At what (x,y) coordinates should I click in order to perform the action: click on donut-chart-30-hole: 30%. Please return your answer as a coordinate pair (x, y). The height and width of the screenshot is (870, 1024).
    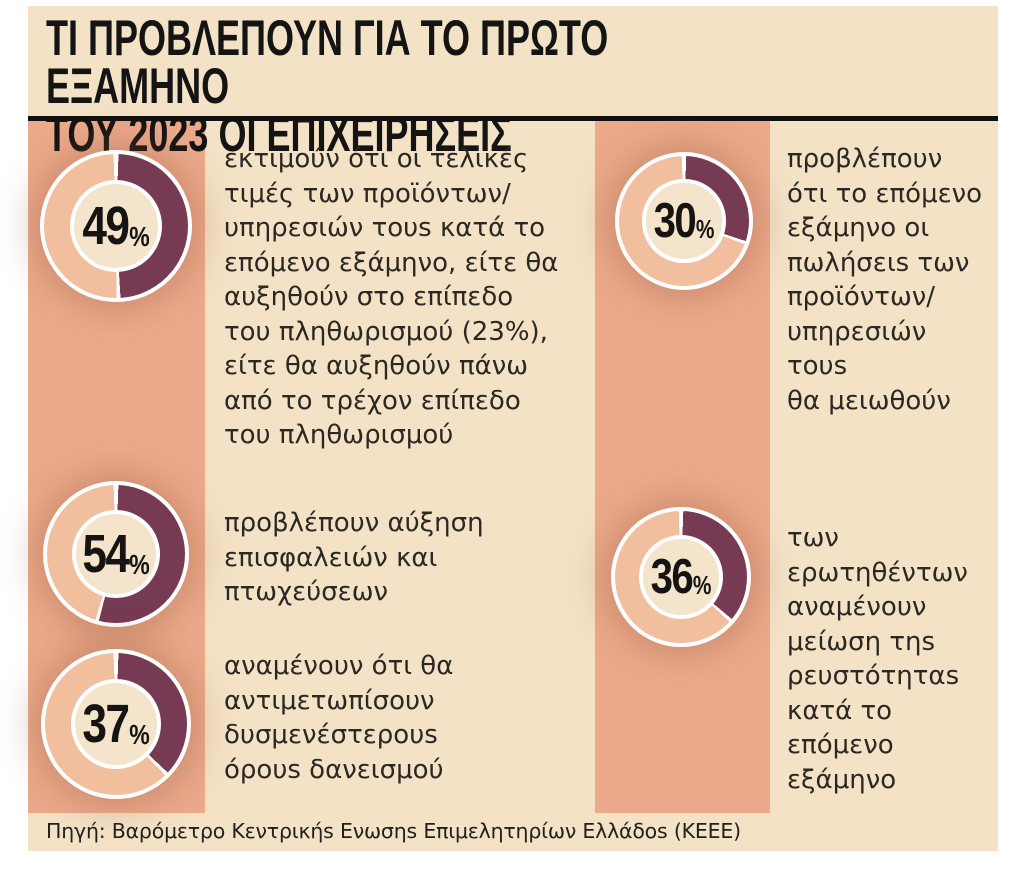
    Looking at the image, I should click on (684, 221).